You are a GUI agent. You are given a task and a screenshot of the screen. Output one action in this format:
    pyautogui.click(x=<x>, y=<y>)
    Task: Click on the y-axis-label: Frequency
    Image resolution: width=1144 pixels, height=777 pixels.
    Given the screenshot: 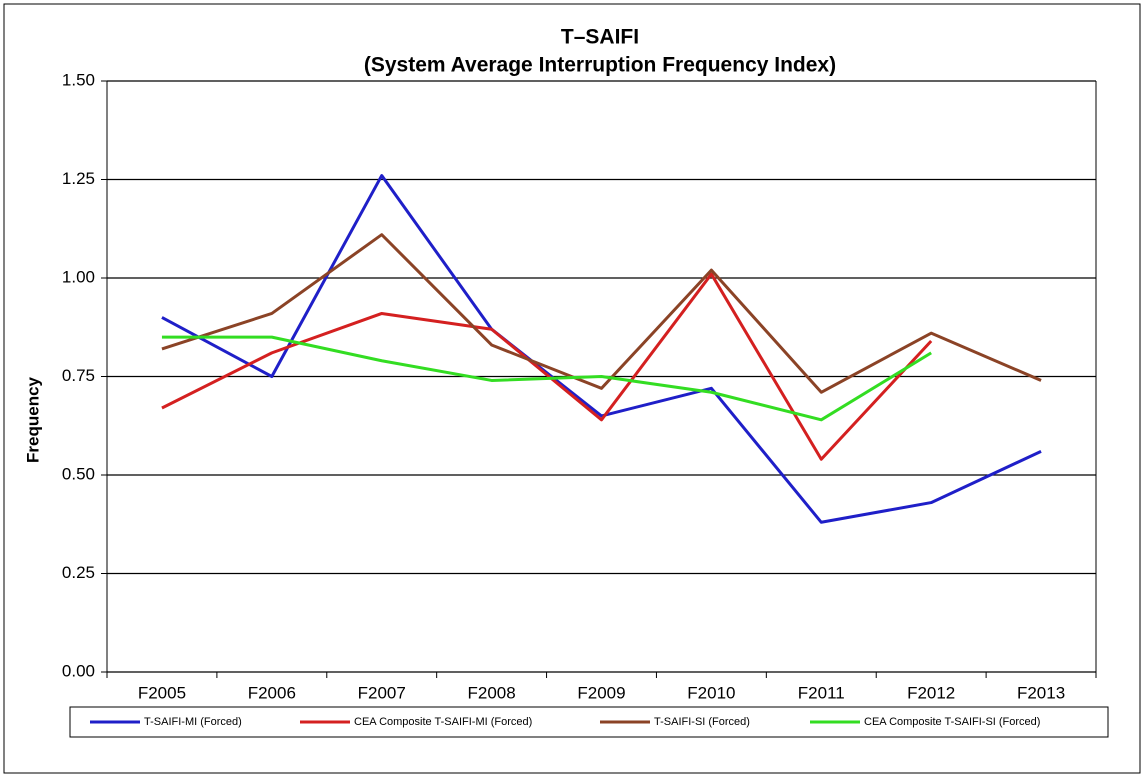 What is the action you would take?
    pyautogui.click(x=32, y=419)
    